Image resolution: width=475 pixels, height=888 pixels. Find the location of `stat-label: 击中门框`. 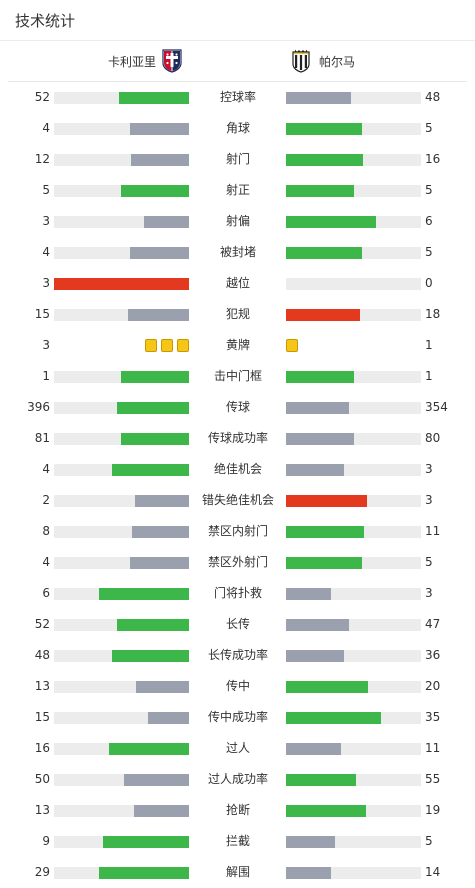

stat-label: 击中门框 is located at coordinates (237, 376).